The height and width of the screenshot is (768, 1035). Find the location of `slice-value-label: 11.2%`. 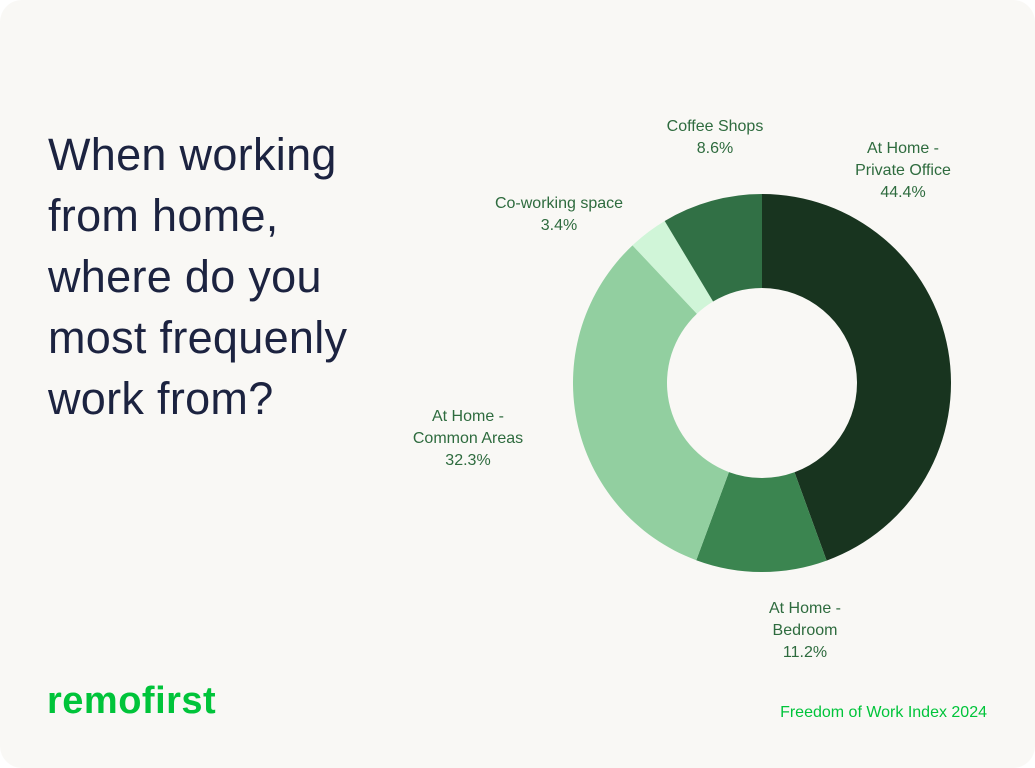

slice-value-label: 11.2% is located at coordinates (805, 652).